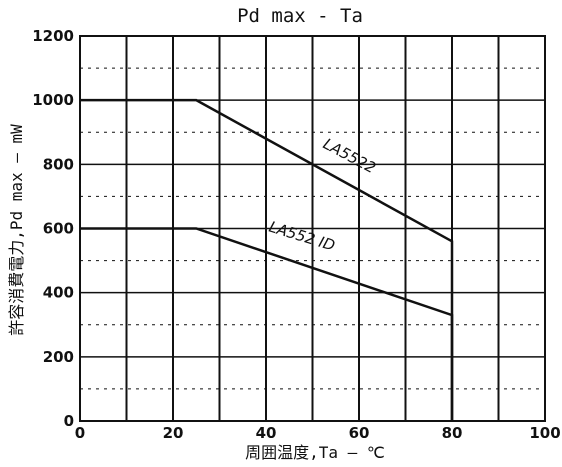  I want to click on y-tick-labels: 0 200 400 600 800 1000 1200, so click(53, 228).